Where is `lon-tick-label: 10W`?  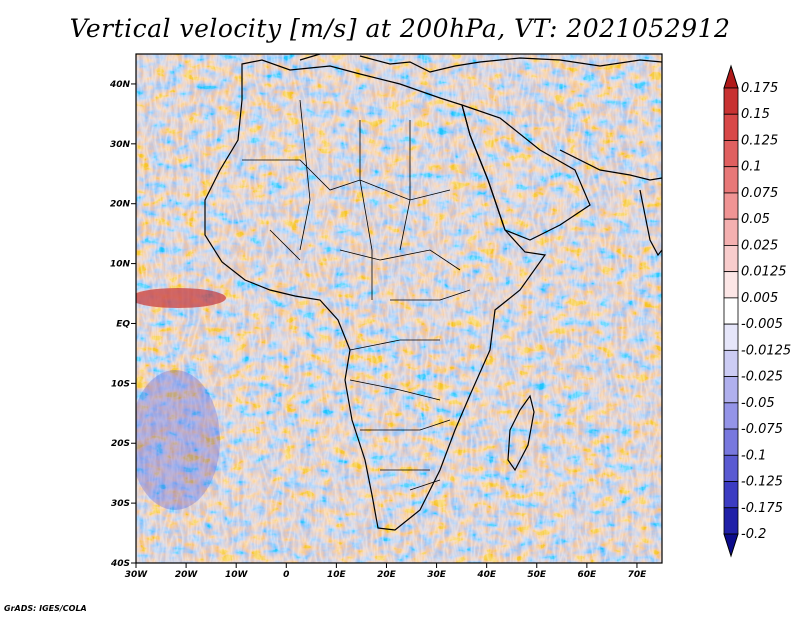 lon-tick-label: 10W is located at coordinates (237, 575).